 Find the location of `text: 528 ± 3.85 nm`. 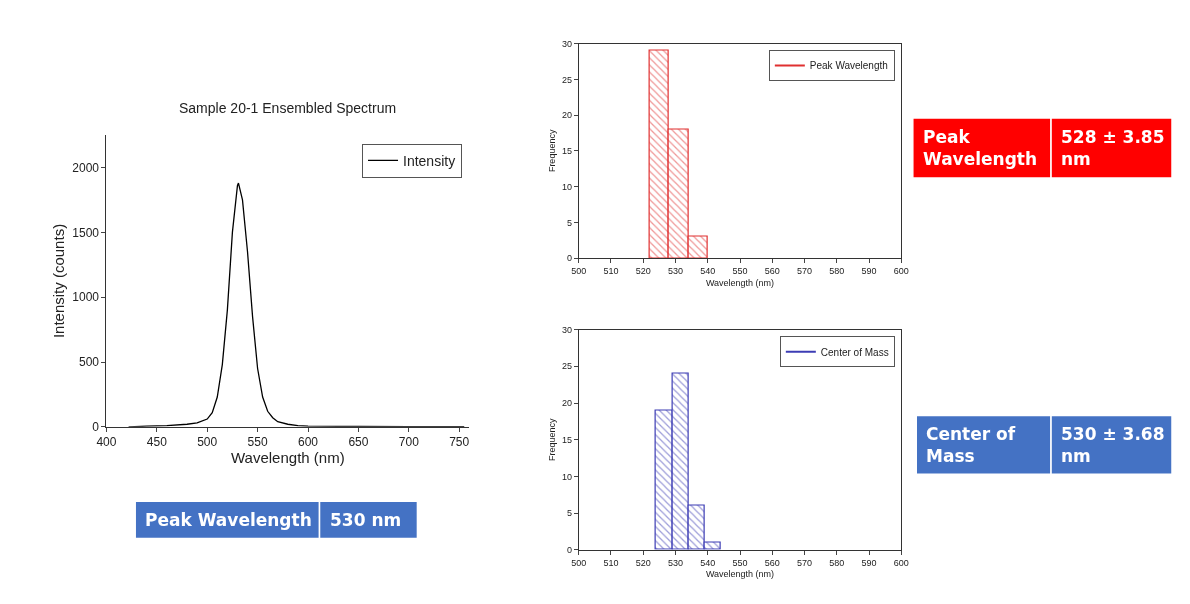

text: 528 ± 3.85 nm is located at coordinates (1113, 148).